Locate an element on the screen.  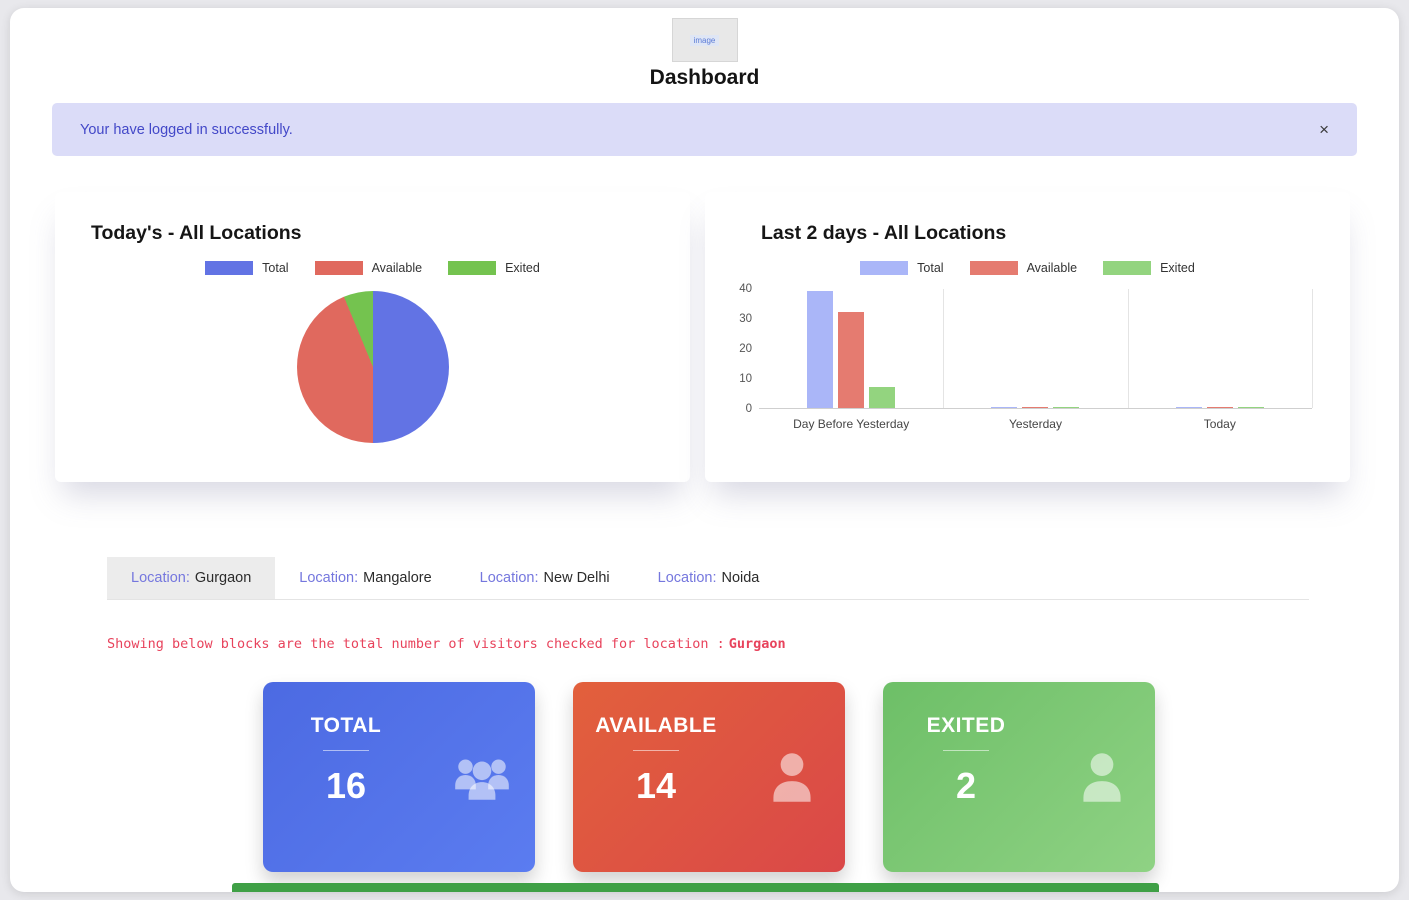
header: image Dashboard is located at coordinates (704, 49).